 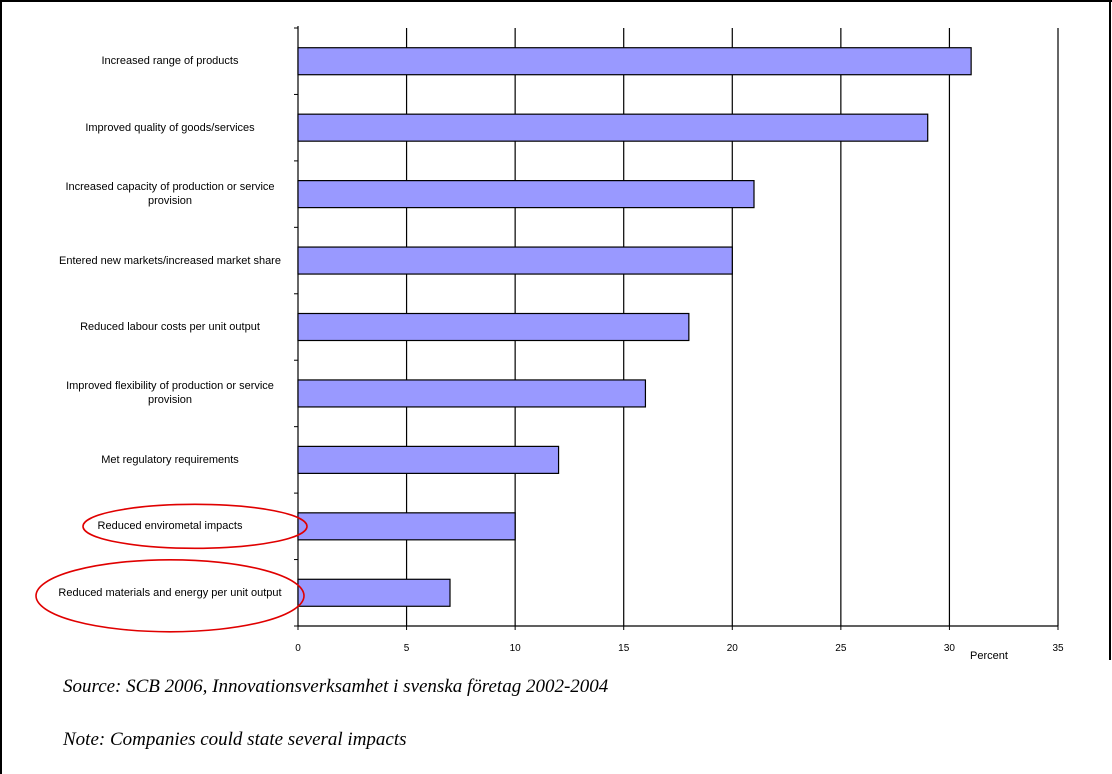 What do you see at coordinates (298, 648) in the screenshot?
I see `x-tick-label: 0` at bounding box center [298, 648].